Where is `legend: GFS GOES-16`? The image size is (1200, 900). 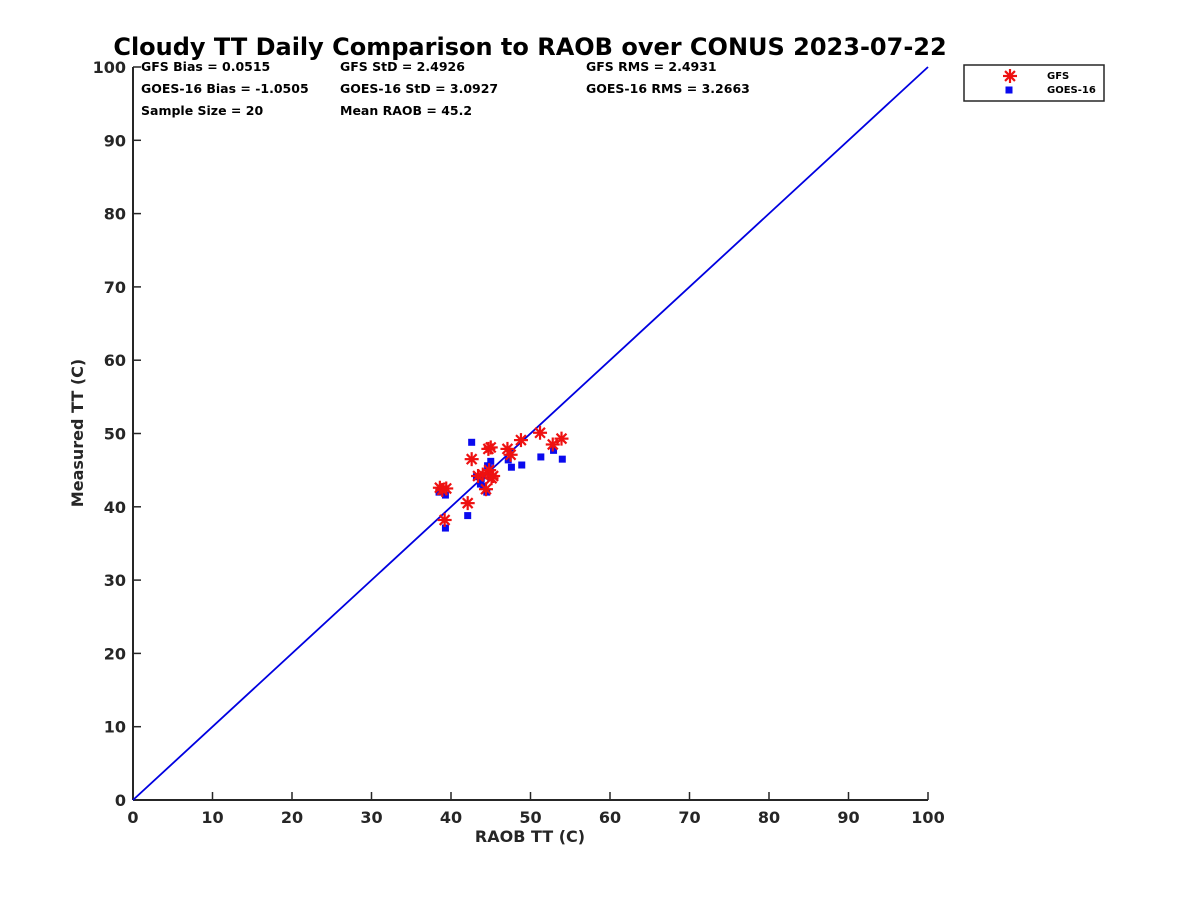
legend: GFS GOES-16 is located at coordinates (1034, 83).